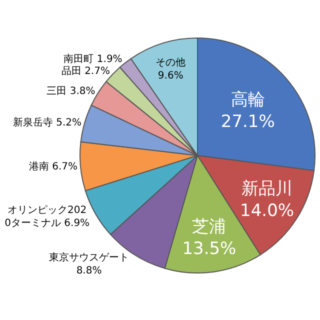 Image resolution: width=320 pixels, height=320 pixels. Describe the element at coordinates (47, 216) in the screenshot. I see `slice-label: オリンピック2020ターミナル 6.9%` at that location.